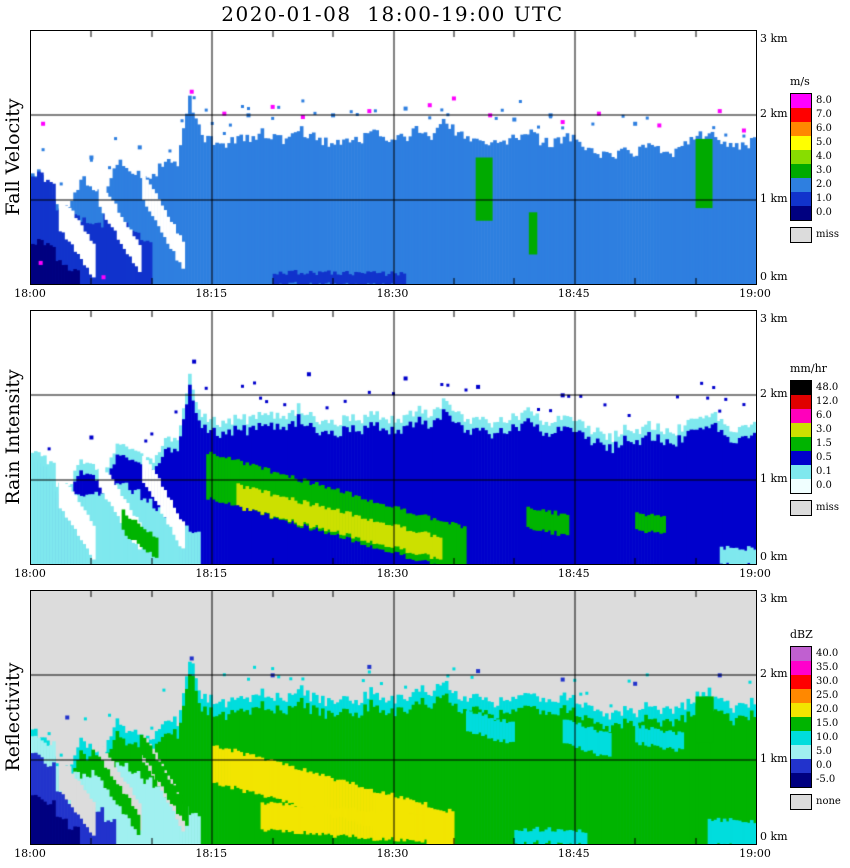  I want to click on figure-title: 2020-01-08 18:00-19:00 UTC, so click(392, 14).